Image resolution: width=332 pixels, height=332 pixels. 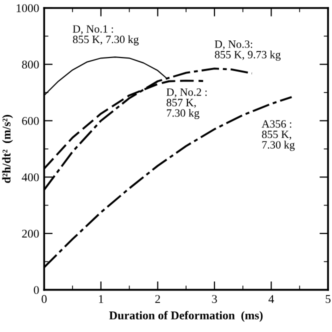 I want to click on annotation: A356 : 855 K, 7.30 kg, so click(x=278, y=135).